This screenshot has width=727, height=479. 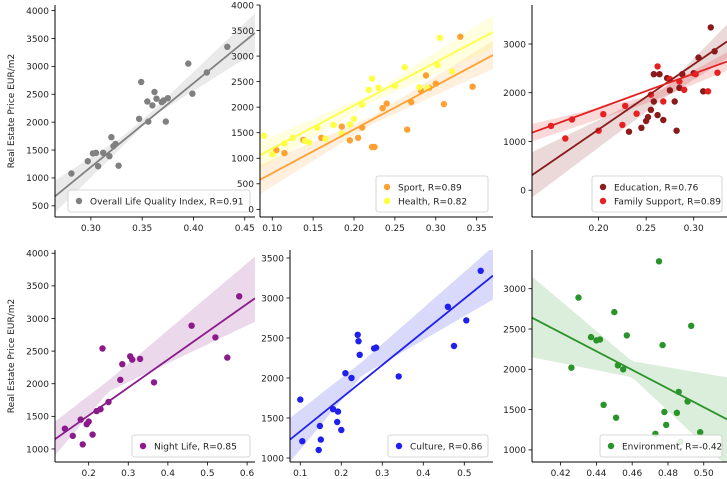 I want to click on x-tick-label: 0.10, so click(x=272, y=229).